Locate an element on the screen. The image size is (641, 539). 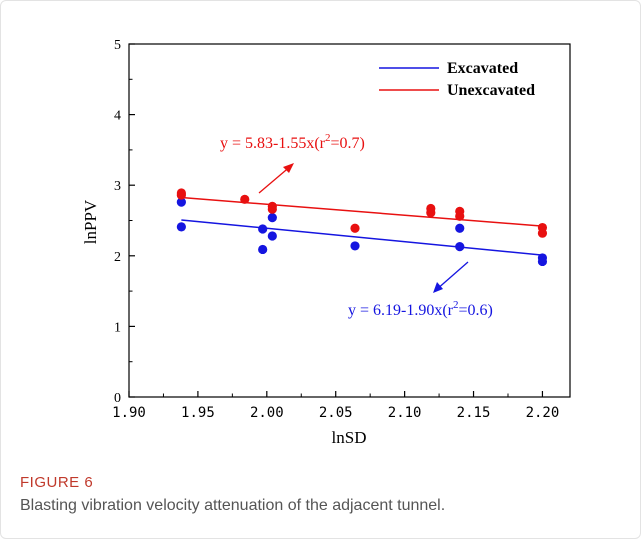
y-tick-label: 1 is located at coordinates (117, 327).